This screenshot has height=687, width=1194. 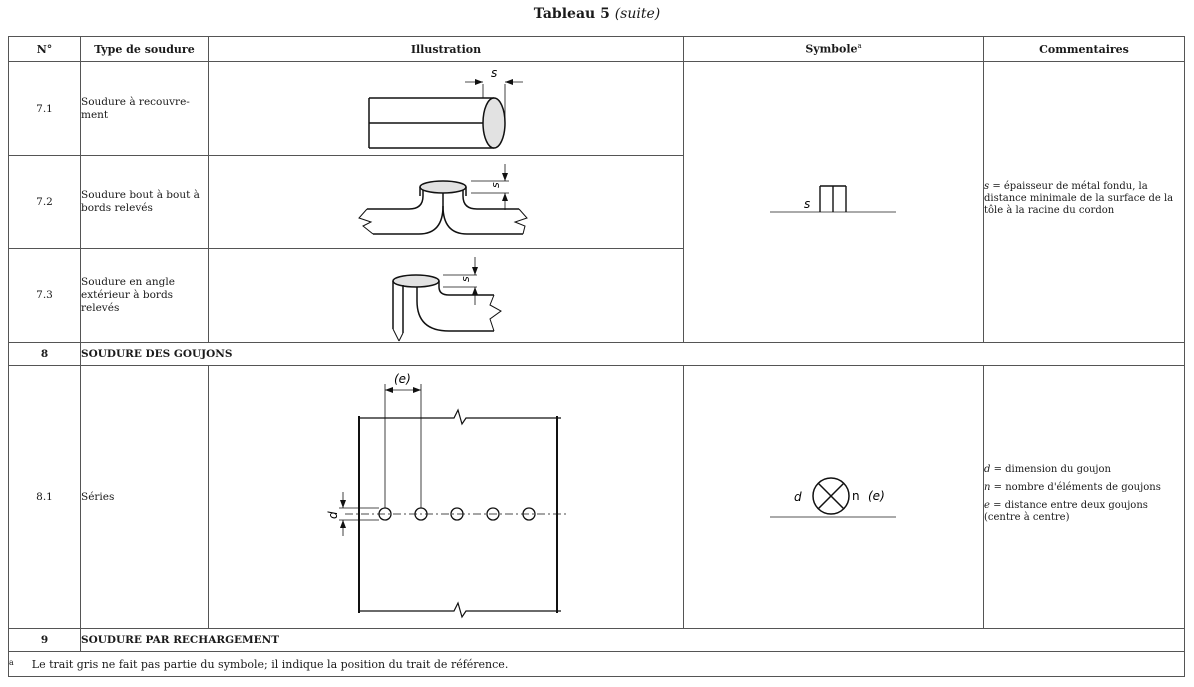 I want to click on row-type: Soudure à recouvre-ment, so click(x=144, y=108).